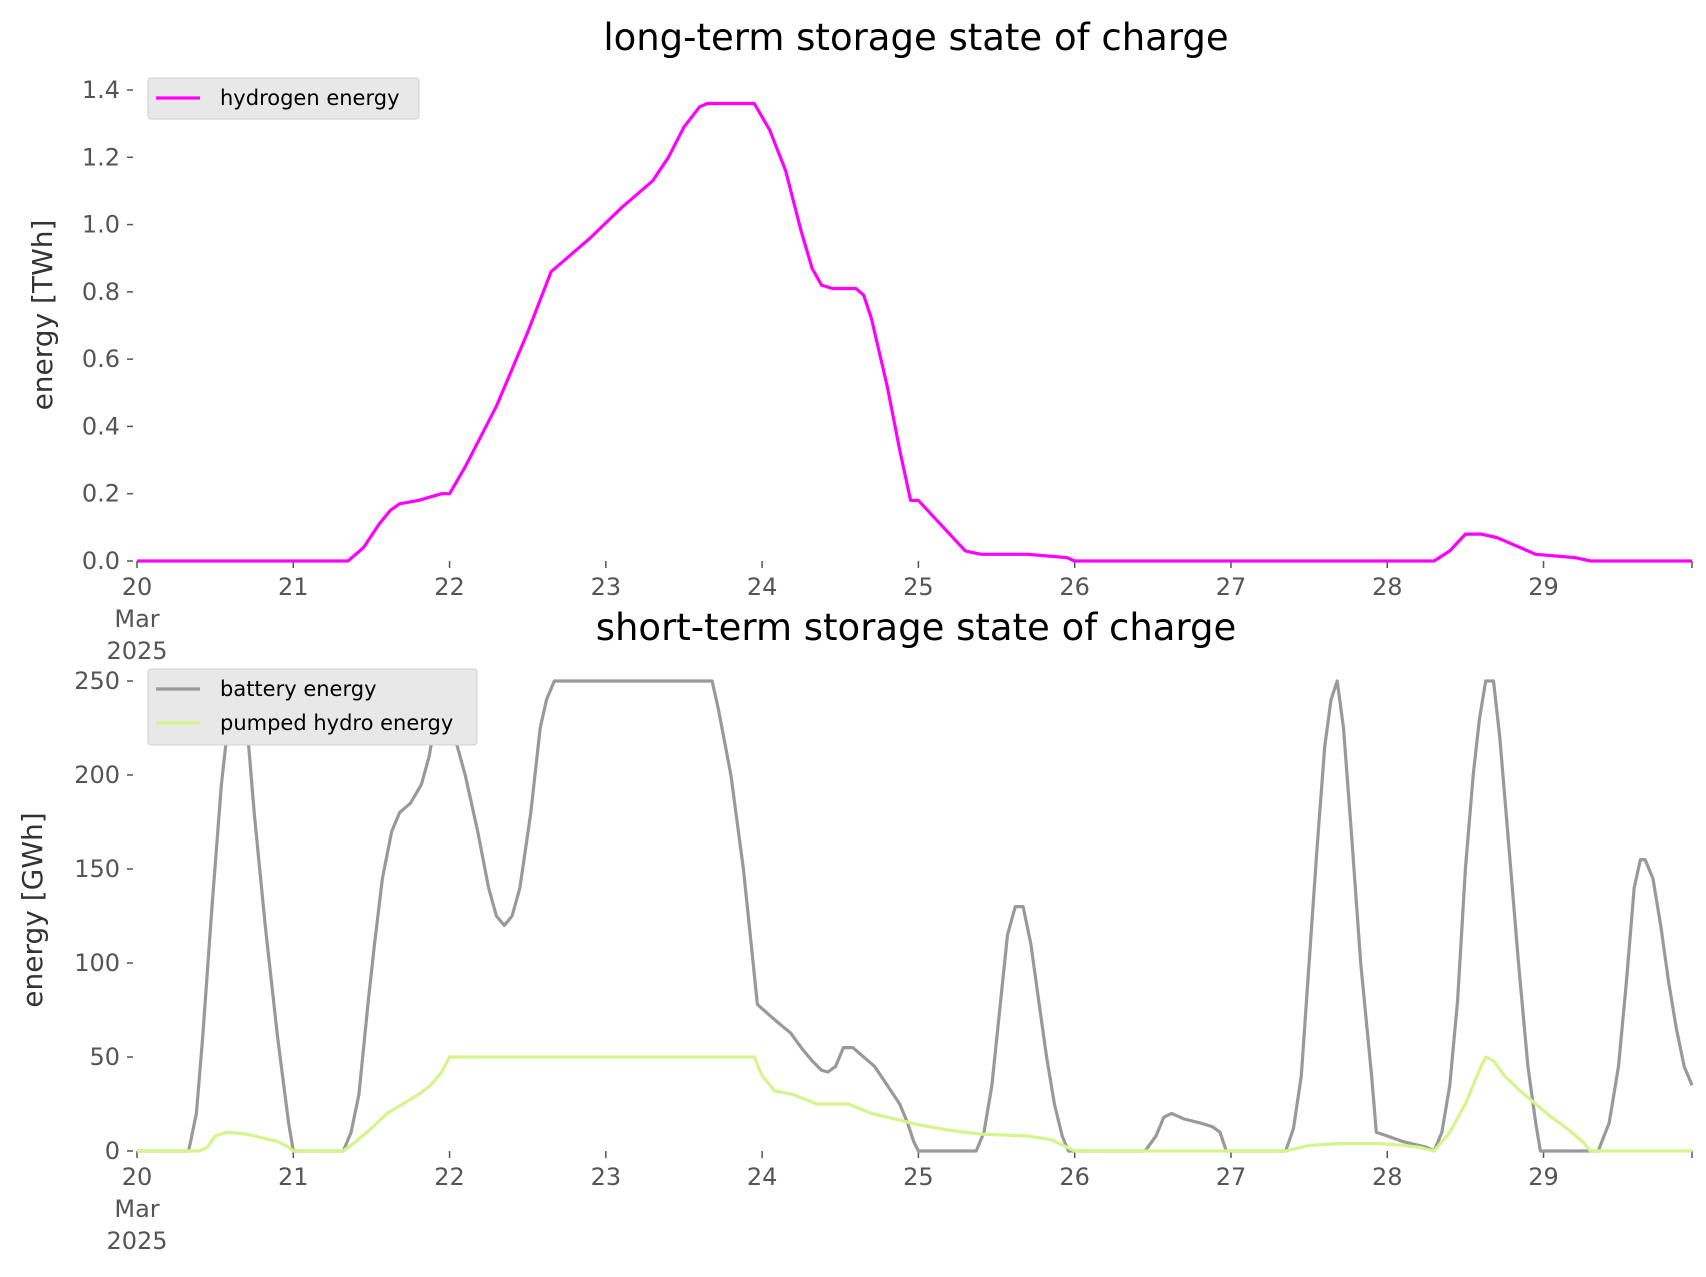 The height and width of the screenshot is (1277, 1706). Describe the element at coordinates (310, 98) in the screenshot. I see `legend-label: hydrogen energy` at that location.